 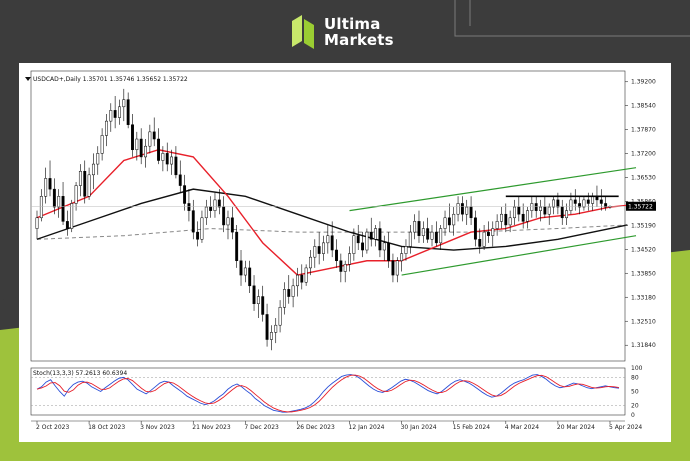 I want to click on price-tick-label: 1.37200, so click(x=643, y=153).